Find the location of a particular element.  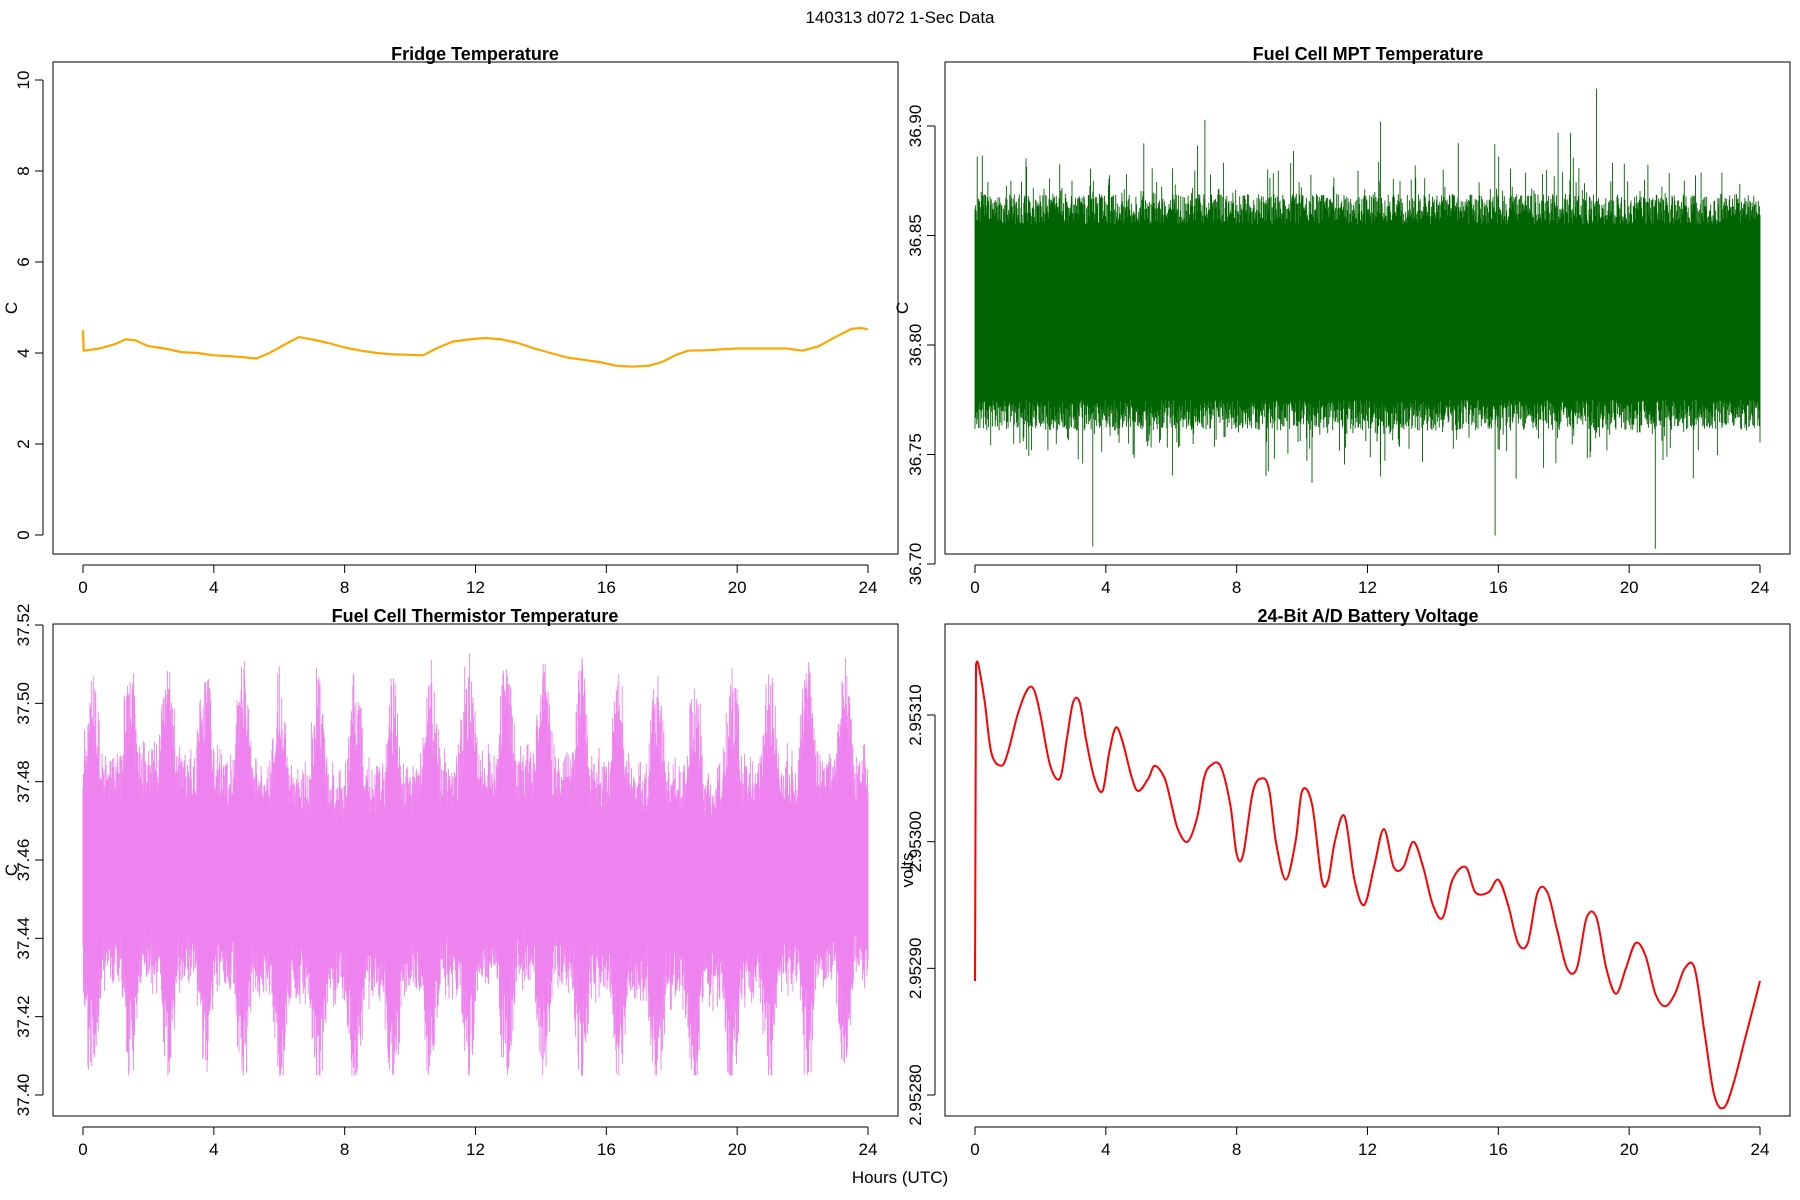

y-axis-label: volts is located at coordinates (907, 870).